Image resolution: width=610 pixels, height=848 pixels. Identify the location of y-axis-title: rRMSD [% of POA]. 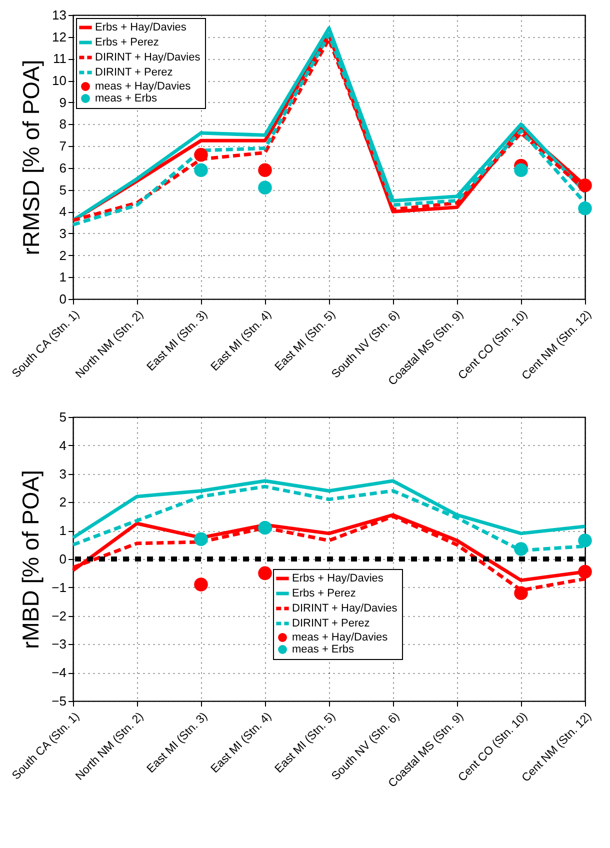
(31, 158).